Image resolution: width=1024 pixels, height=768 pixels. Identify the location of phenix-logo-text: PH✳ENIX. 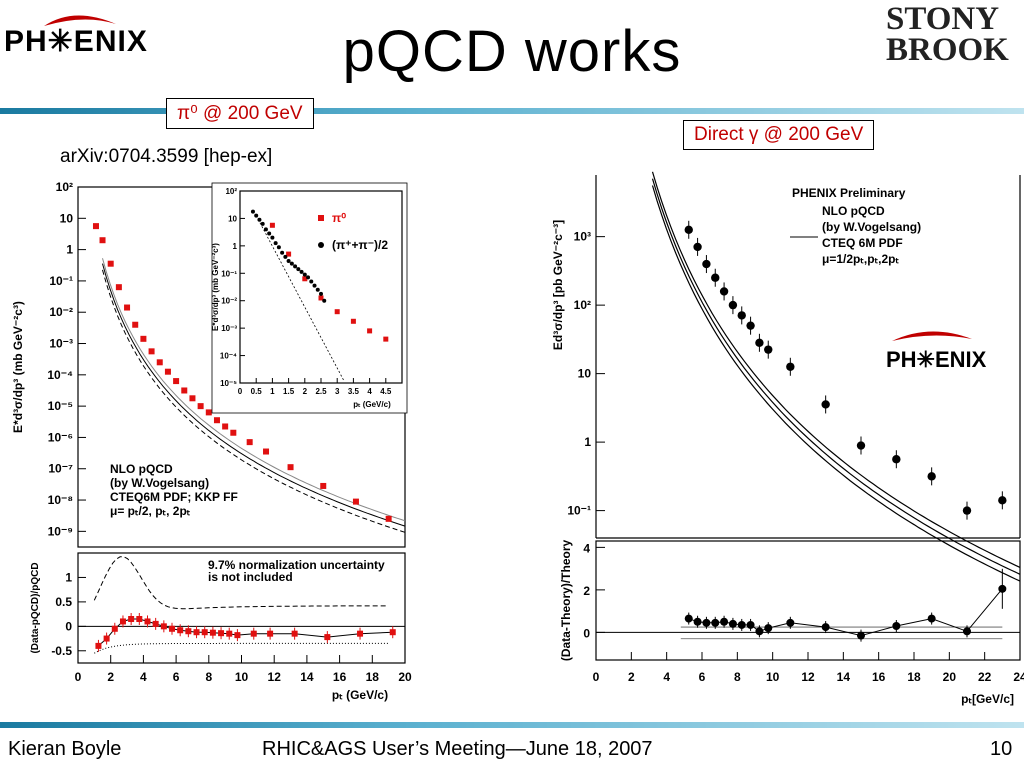
(76, 41).